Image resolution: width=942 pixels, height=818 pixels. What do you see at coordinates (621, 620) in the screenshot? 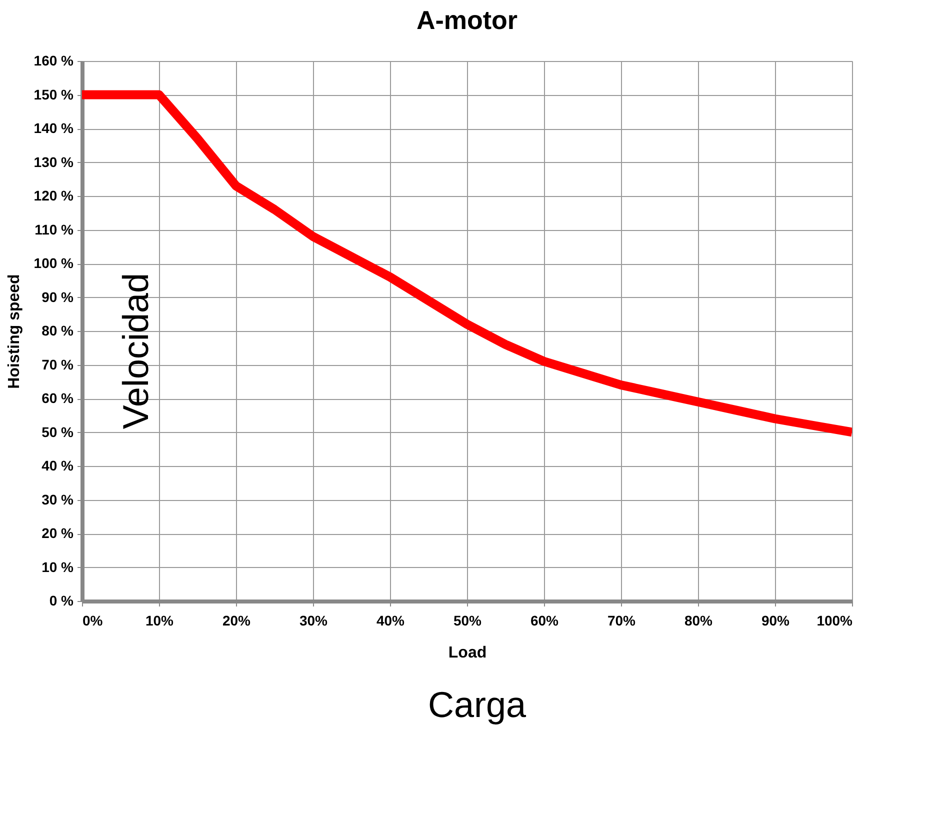
I see `x-tick-label: 70%` at bounding box center [621, 620].